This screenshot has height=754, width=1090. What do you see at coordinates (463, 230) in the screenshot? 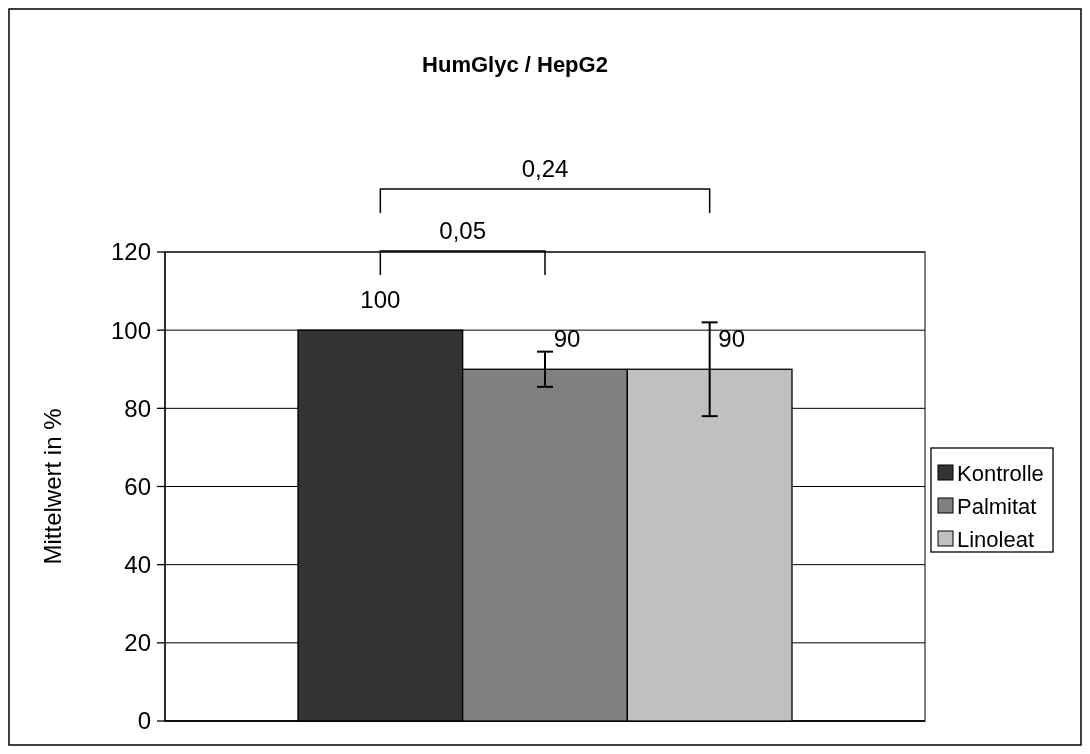
I see `text: 0,05` at bounding box center [463, 230].